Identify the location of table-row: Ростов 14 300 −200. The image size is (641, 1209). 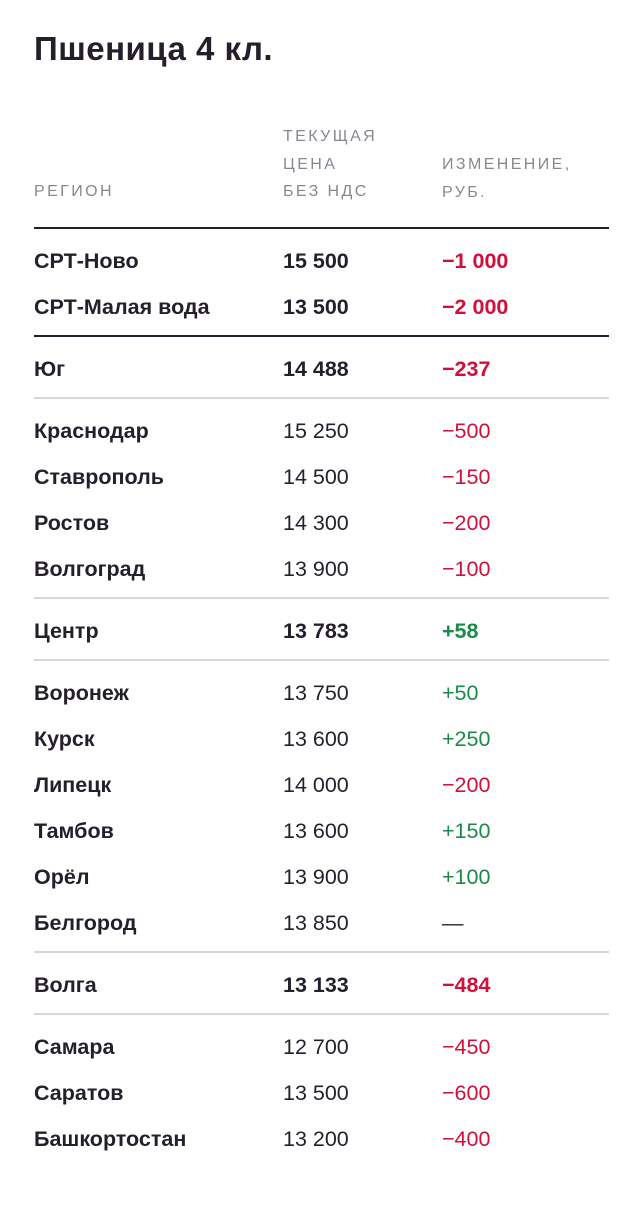
(320, 523).